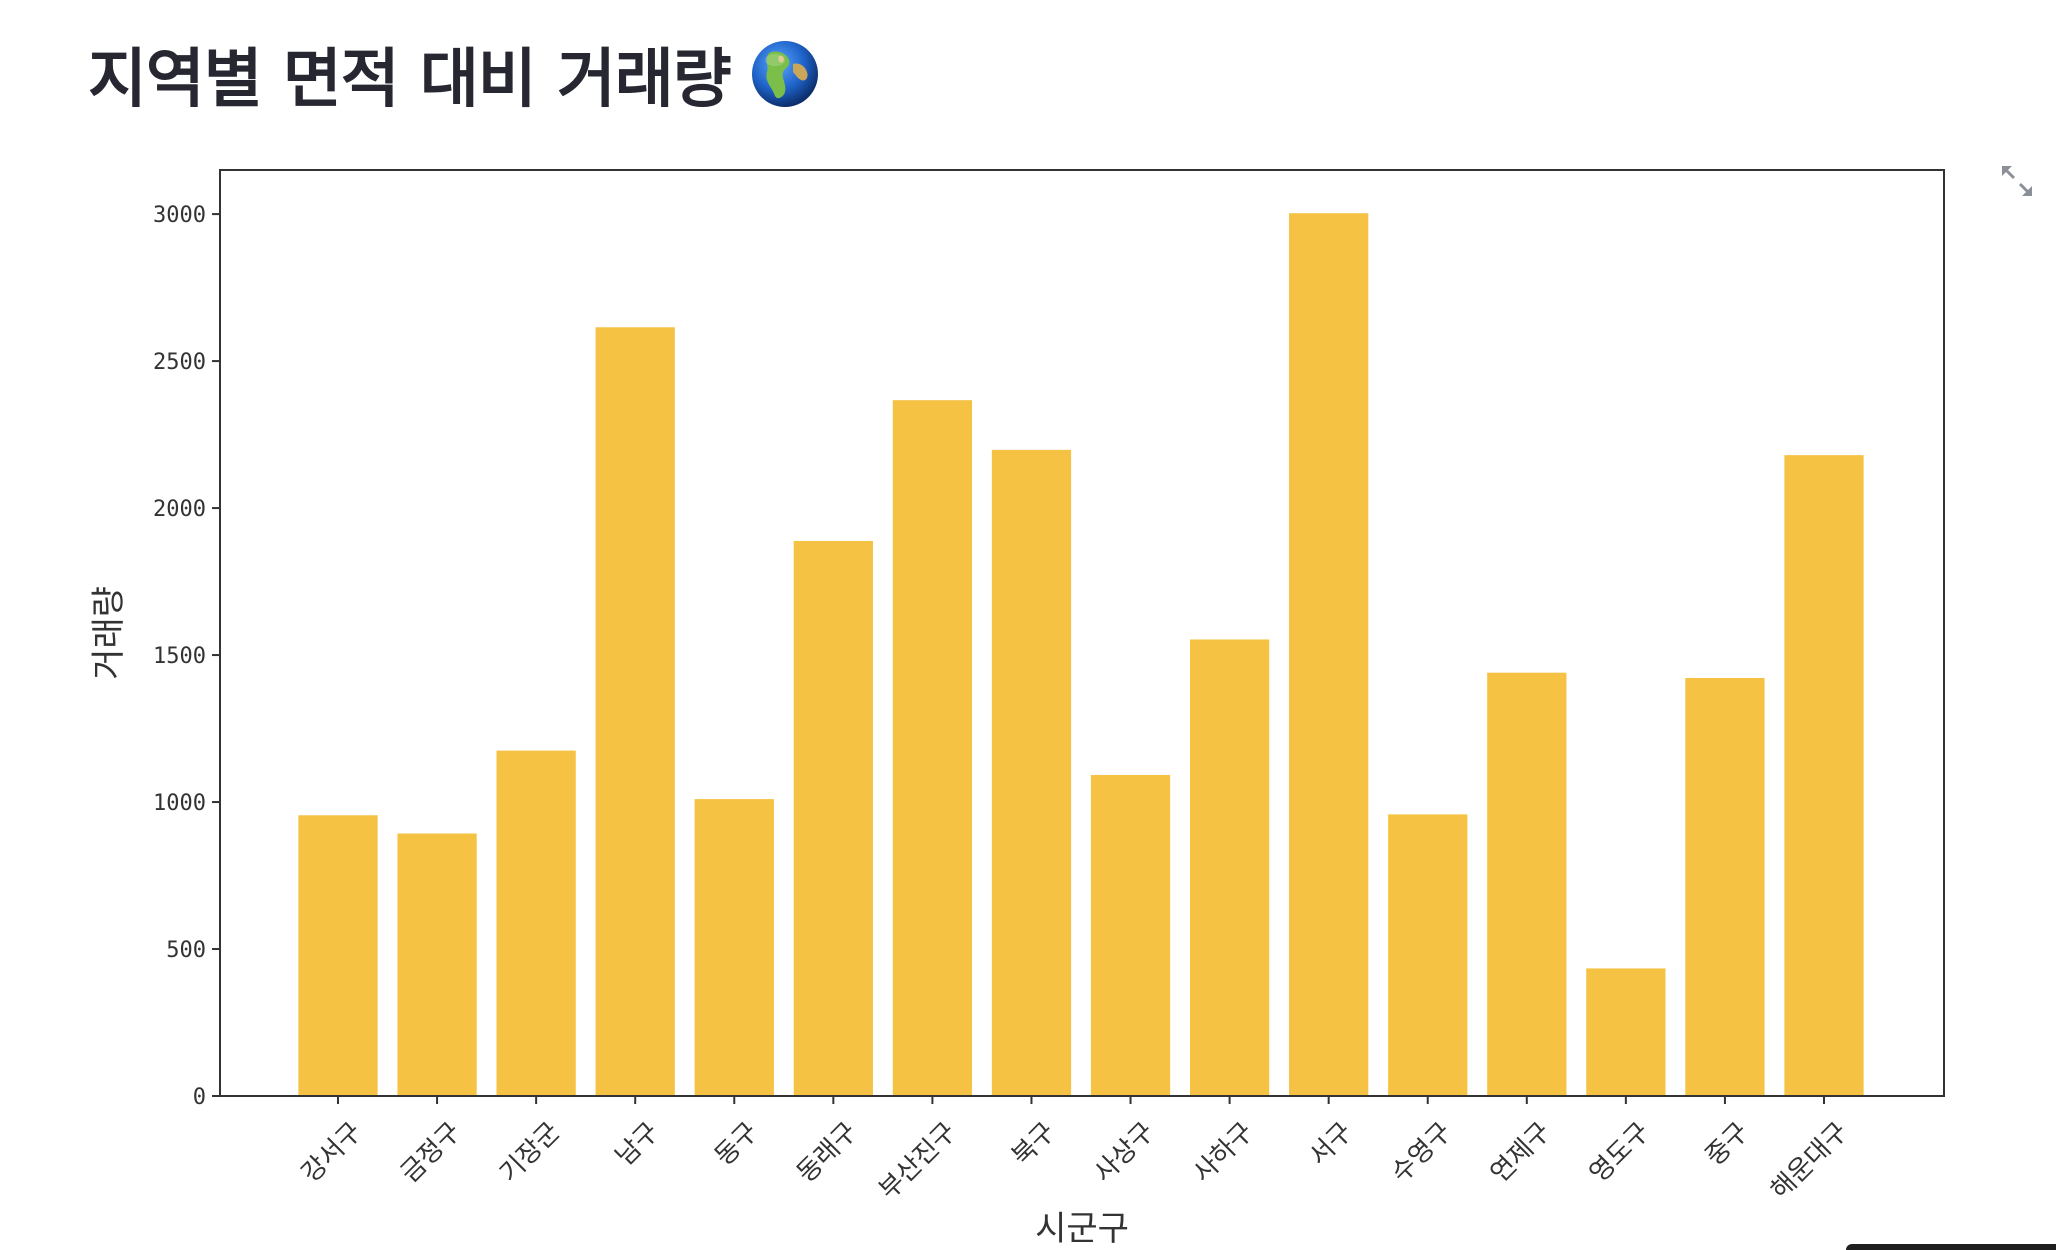  What do you see at coordinates (179, 362) in the screenshot?
I see `y-tick-label: 2500` at bounding box center [179, 362].